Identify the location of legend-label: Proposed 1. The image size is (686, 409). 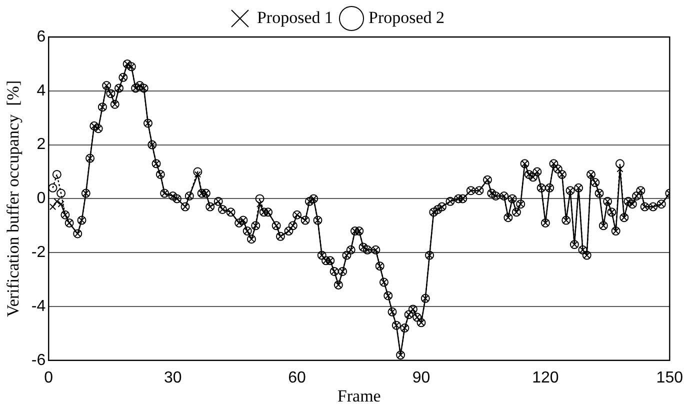
(295, 17).